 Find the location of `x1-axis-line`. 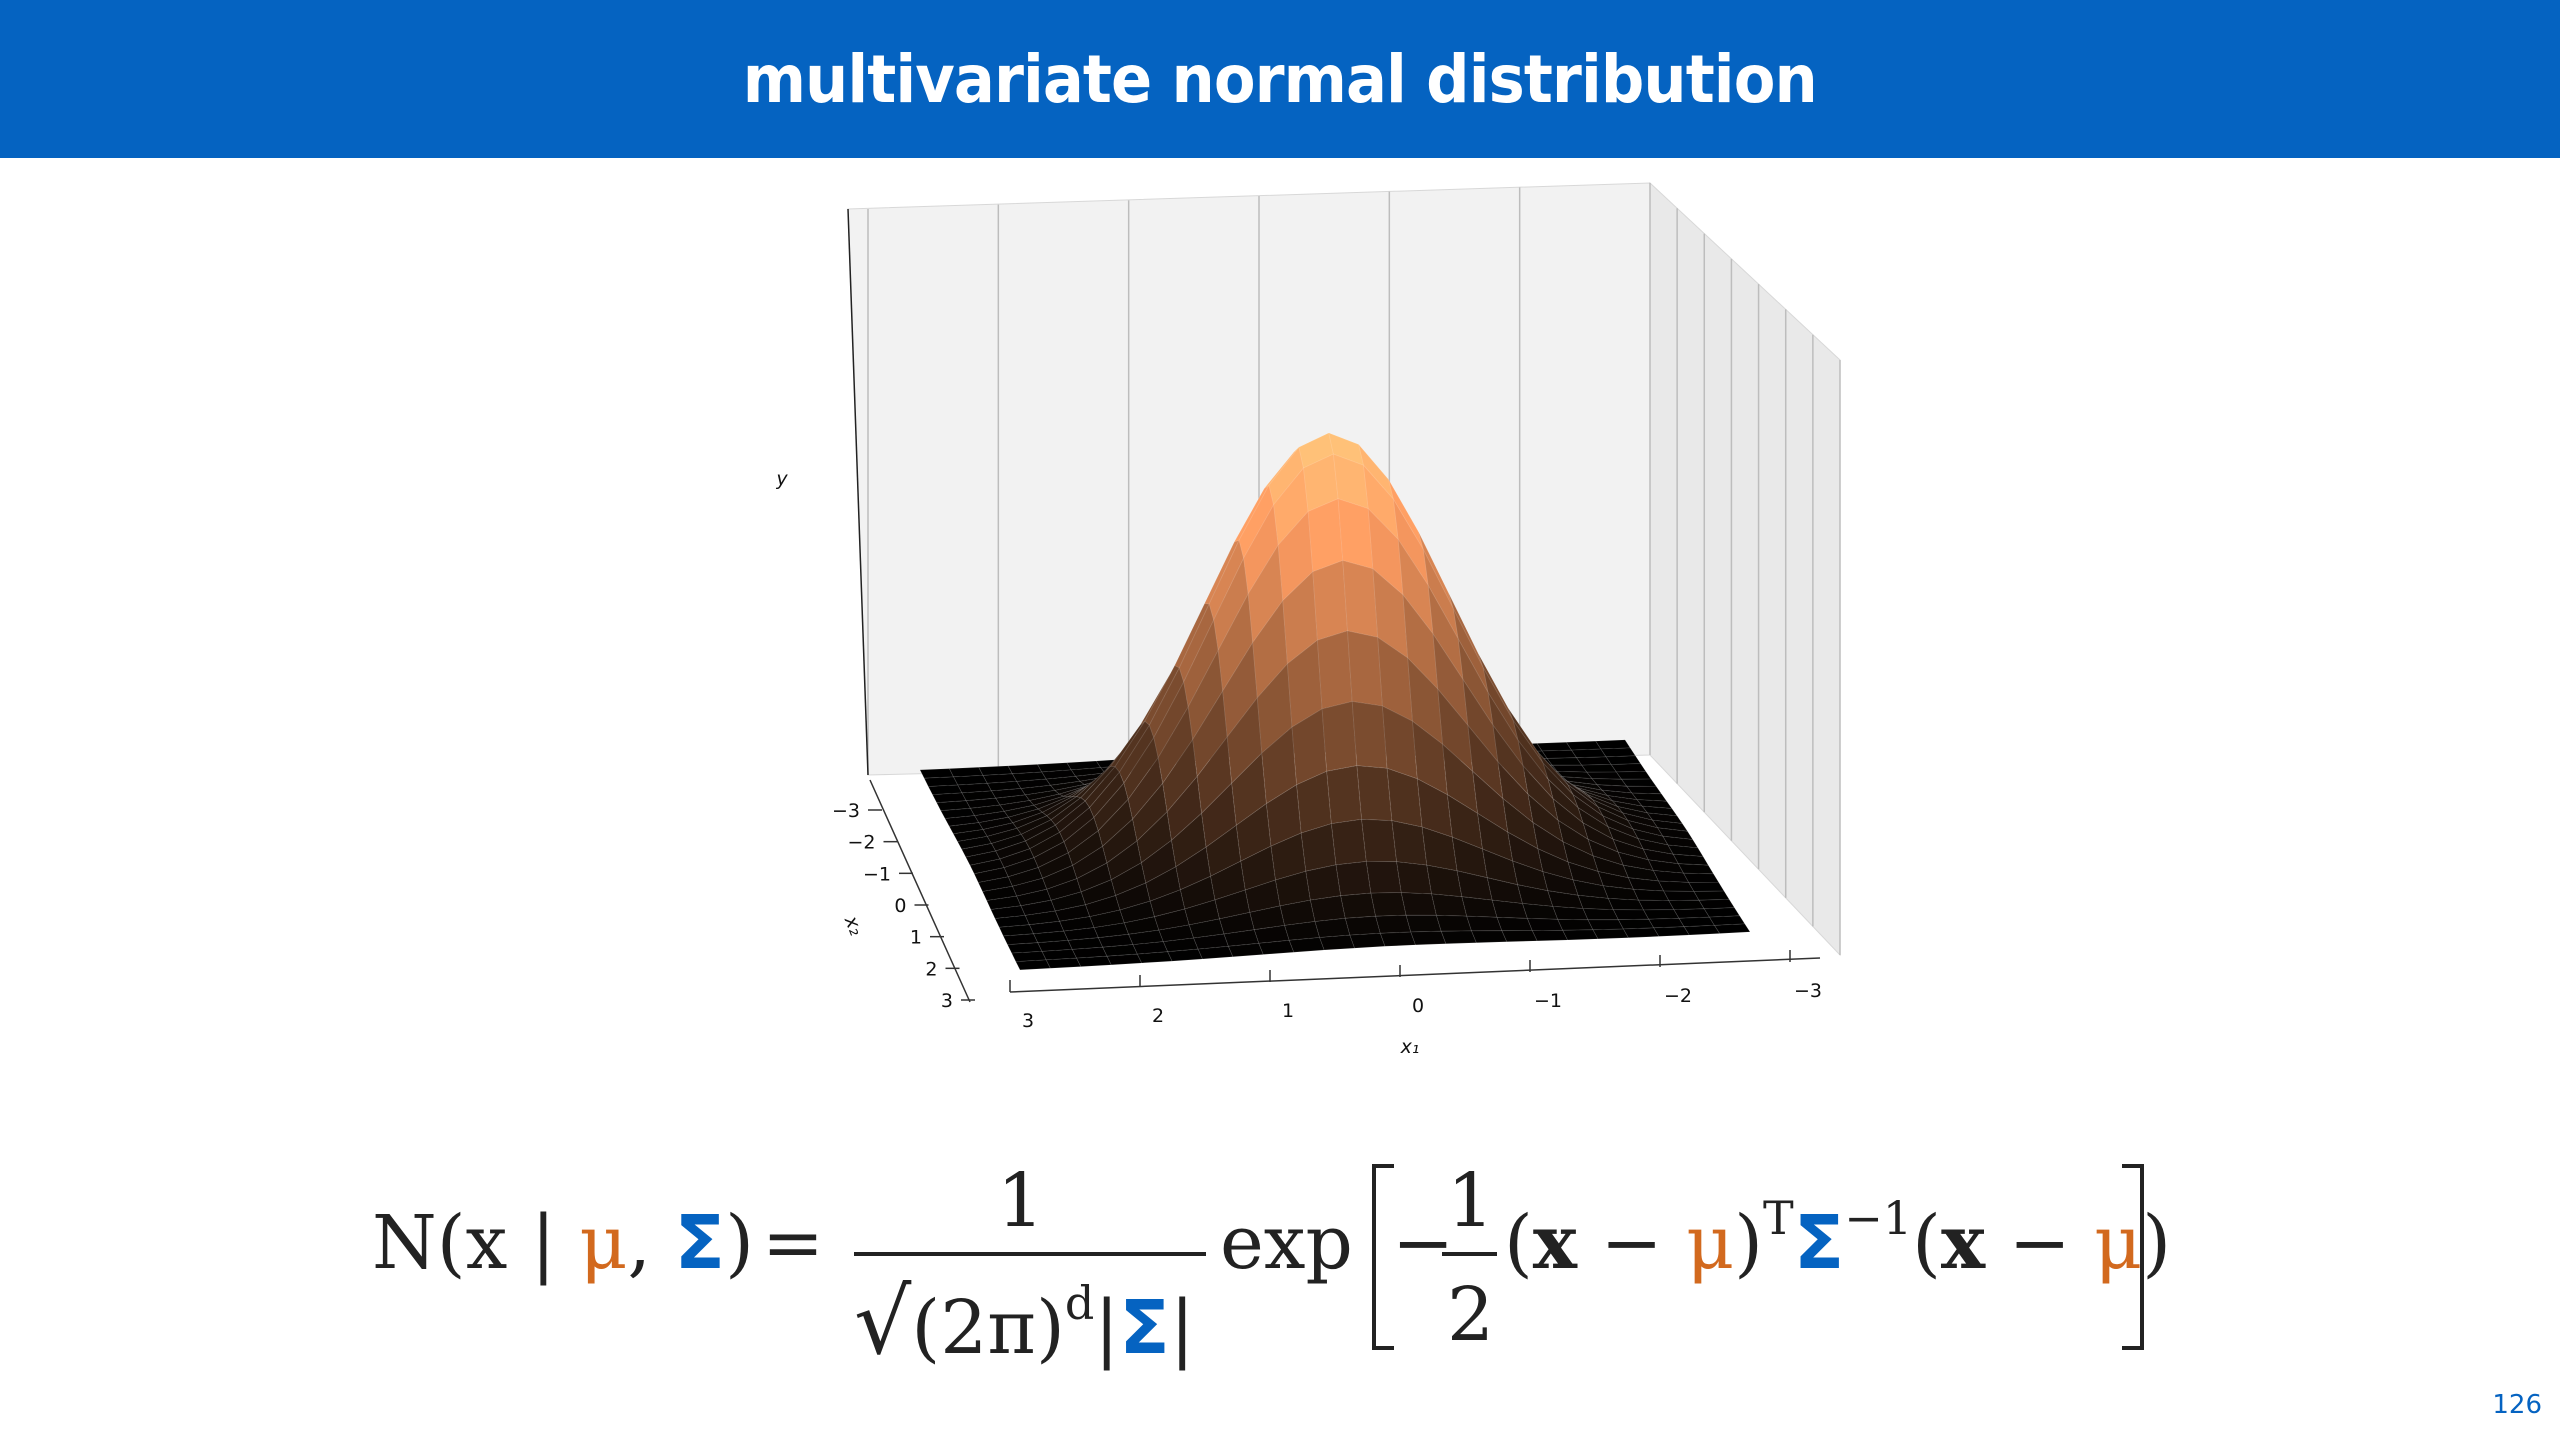

x1-axis-line is located at coordinates (1415, 975).